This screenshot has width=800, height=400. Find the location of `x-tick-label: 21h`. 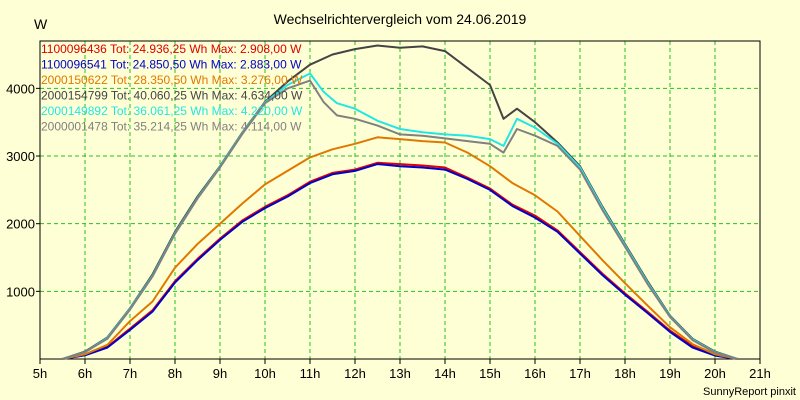

x-tick-label: 21h is located at coordinates (760, 373).